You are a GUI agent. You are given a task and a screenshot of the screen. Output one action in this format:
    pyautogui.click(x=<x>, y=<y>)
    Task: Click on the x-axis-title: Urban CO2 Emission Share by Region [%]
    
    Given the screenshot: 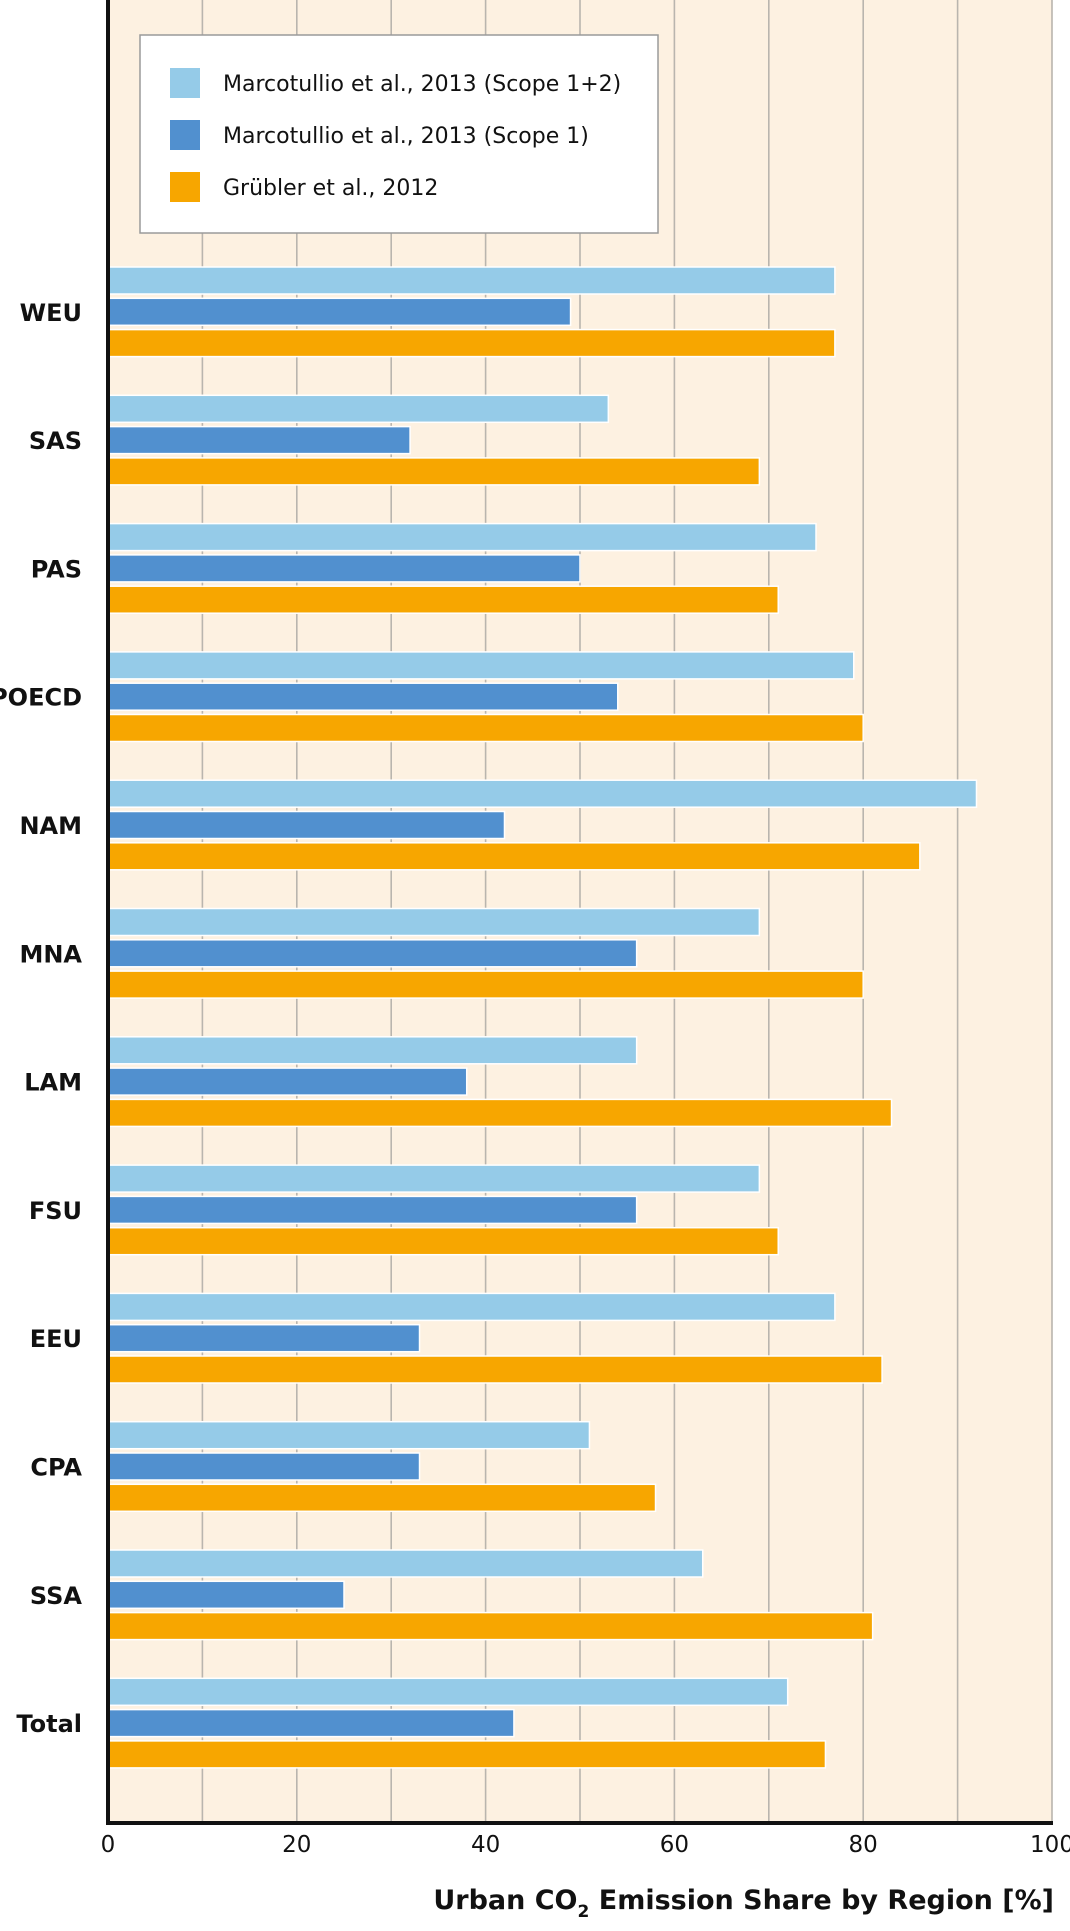 What is the action you would take?
    pyautogui.click(x=743, y=1903)
    